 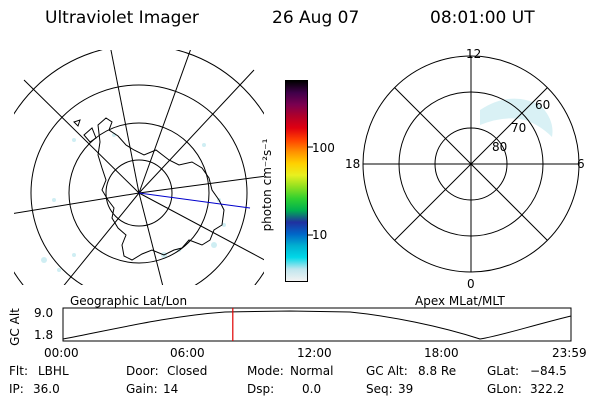 What do you see at coordinates (314, 353) in the screenshot?
I see `altitude-xtick-2: 12:00` at bounding box center [314, 353].